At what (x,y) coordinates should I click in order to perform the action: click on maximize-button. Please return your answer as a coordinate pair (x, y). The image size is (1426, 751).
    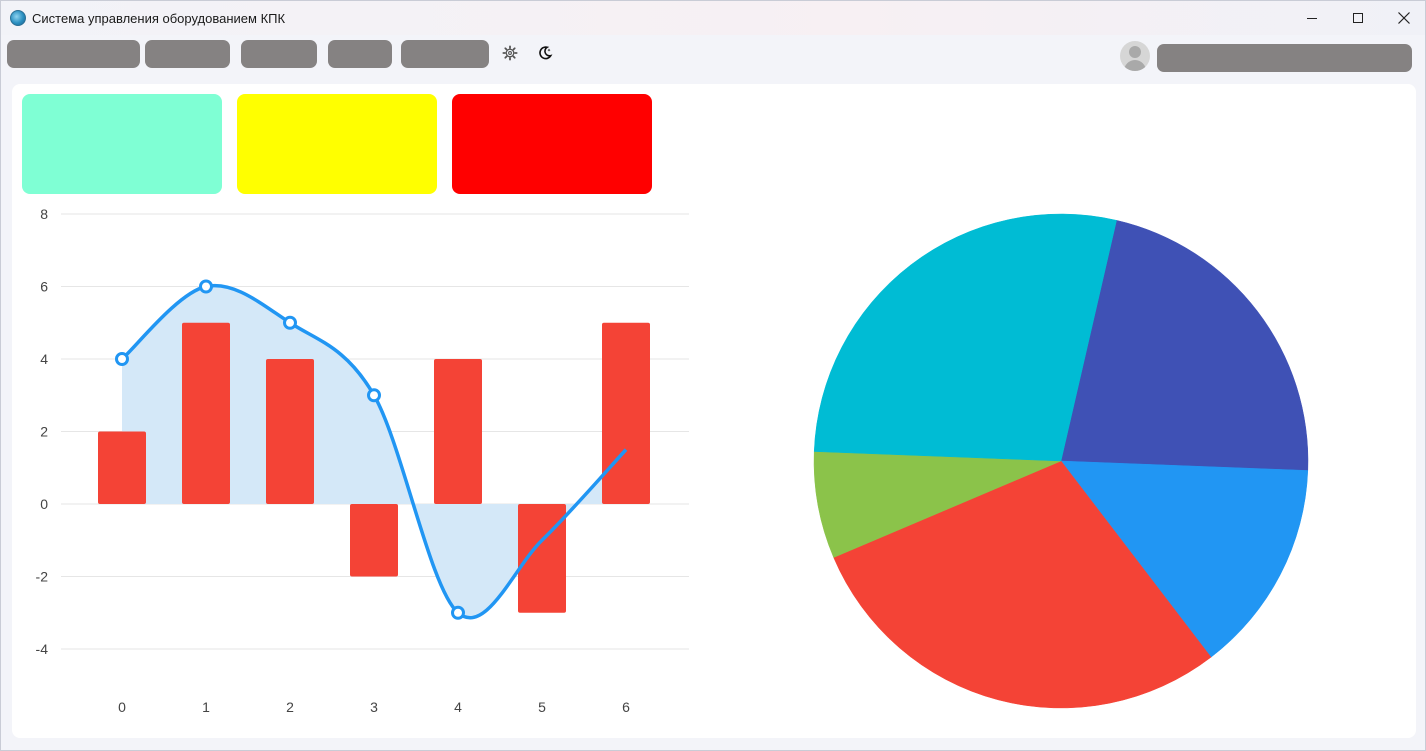
    Looking at the image, I should click on (1358, 18).